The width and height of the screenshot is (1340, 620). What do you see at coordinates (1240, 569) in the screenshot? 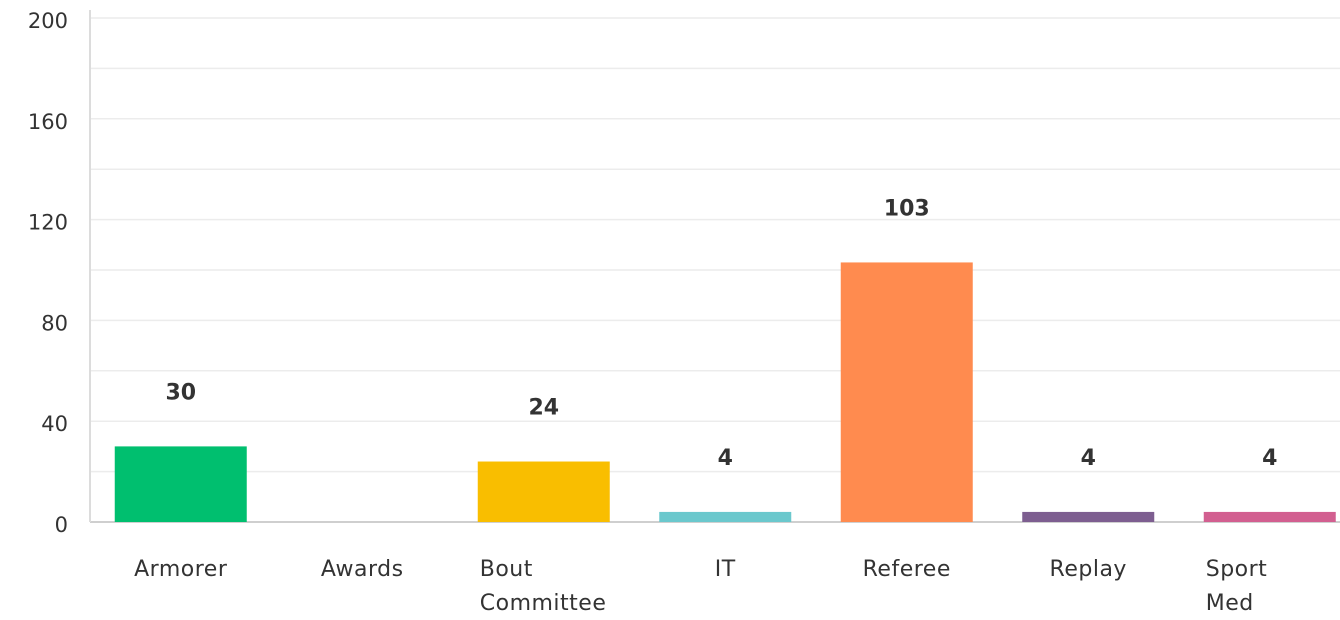
I see `x-tick-label-line: Sport` at bounding box center [1240, 569].